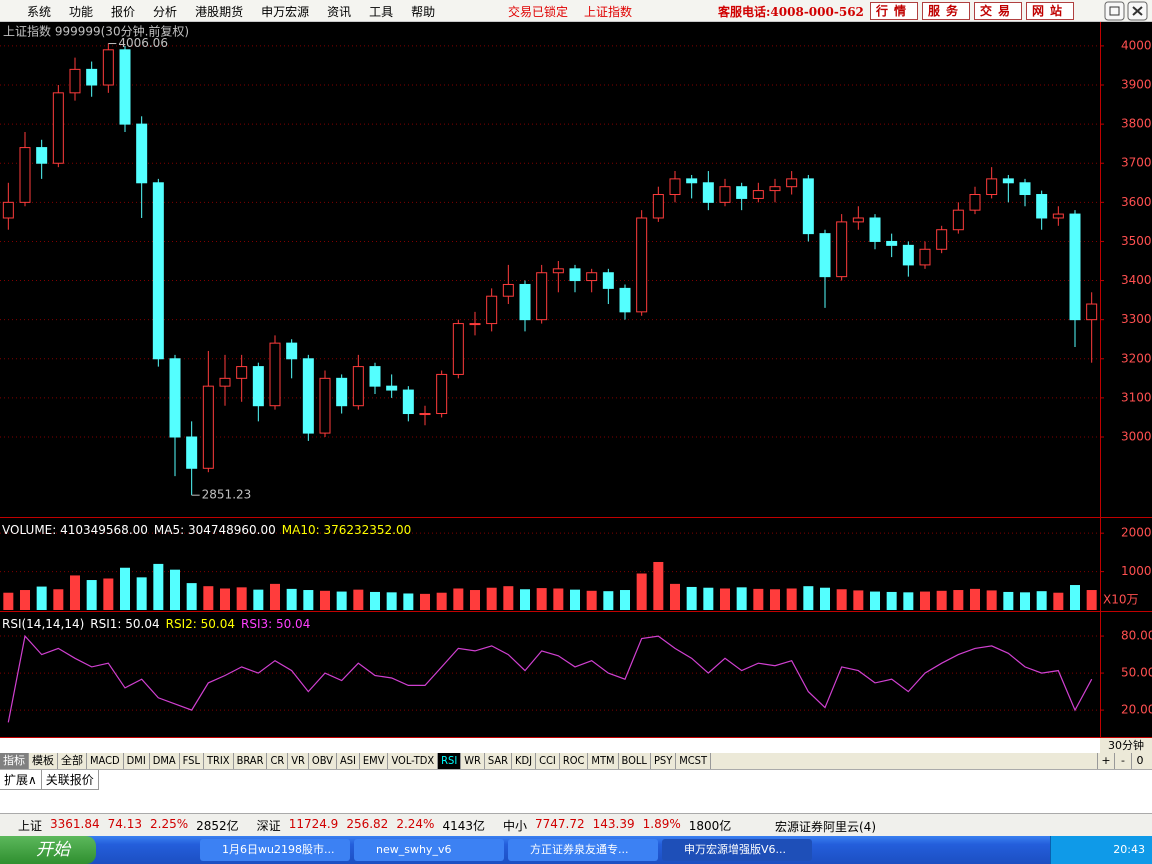 Image resolution: width=1152 pixels, height=864 pixels. What do you see at coordinates (608, 738) in the screenshot?
I see `x-tick-label: 11:00` at bounding box center [608, 738].